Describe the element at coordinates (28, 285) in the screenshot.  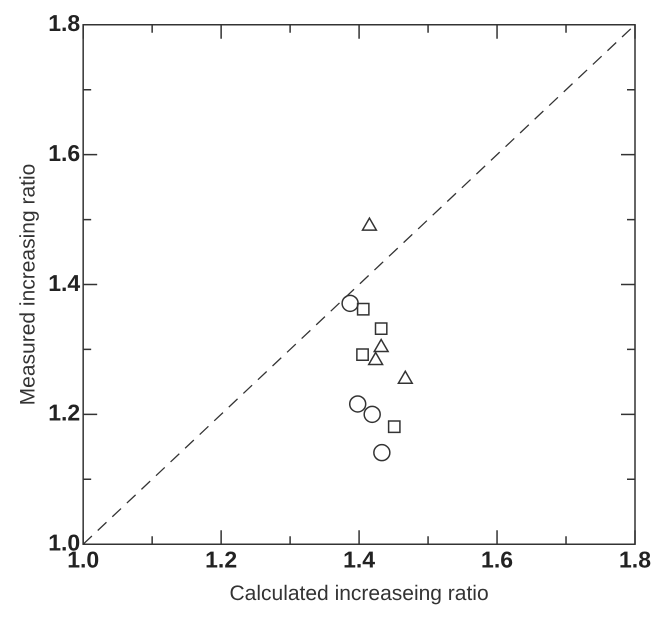
I see `y-axis-title: Measured increasing ratio` at that location.